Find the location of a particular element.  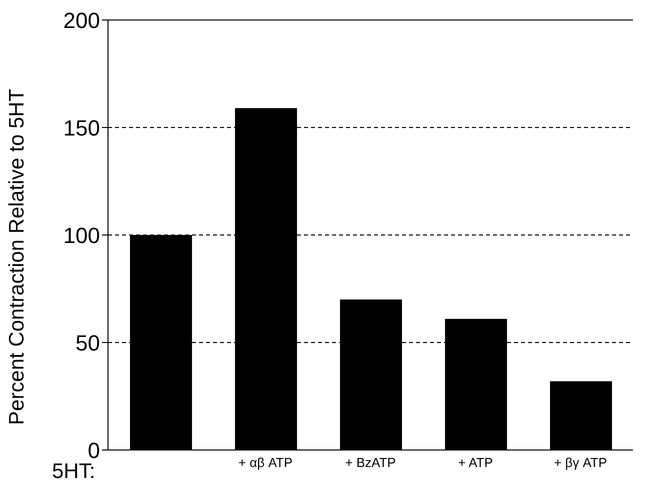

x-tick-label: + BzATP is located at coordinates (370, 462).